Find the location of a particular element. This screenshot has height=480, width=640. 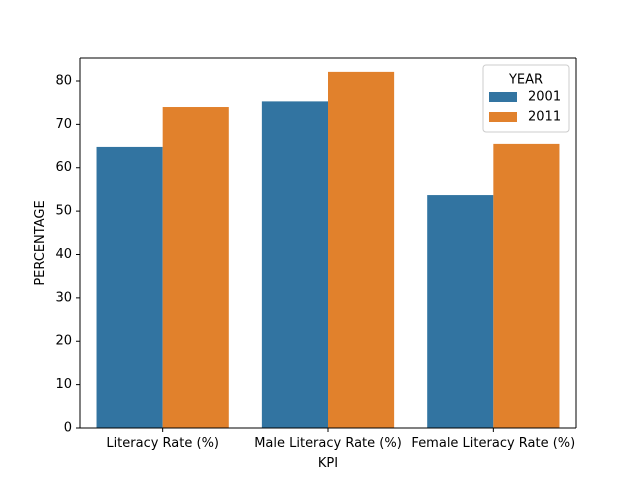

y-tick-label: 40 is located at coordinates (63, 254).